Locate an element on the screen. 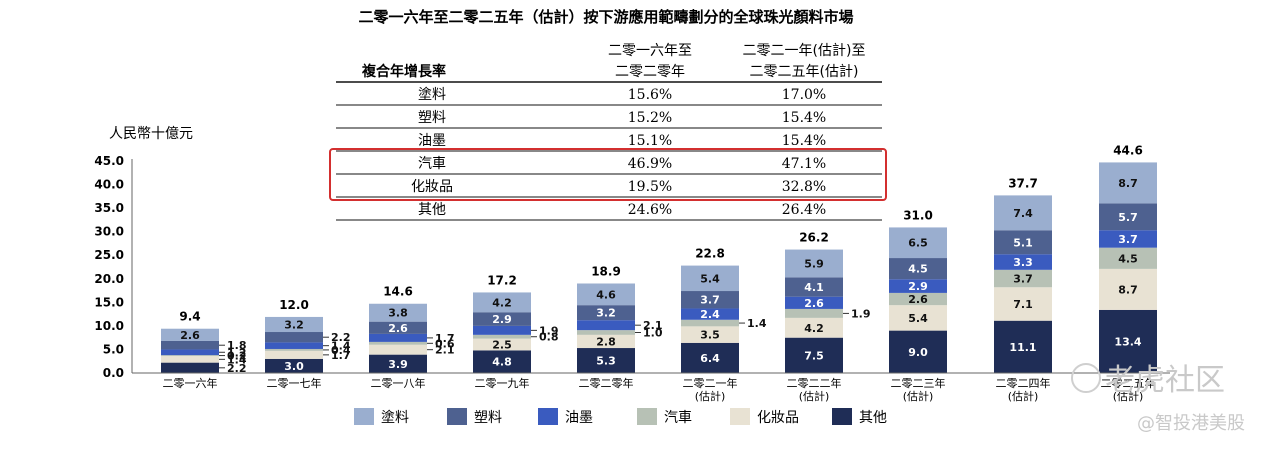  bar-total-label: 17.2 is located at coordinates (502, 280).